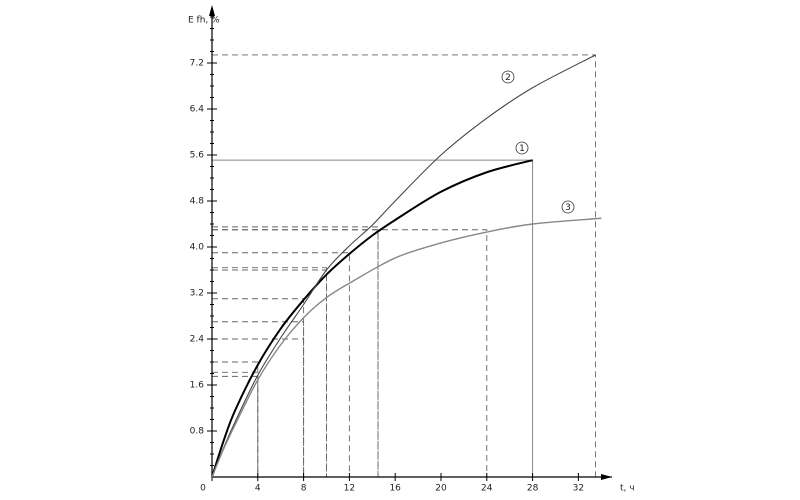 This screenshot has width=800, height=500. What do you see at coordinates (212, 10) in the screenshot?
I see `y-axis-arrow` at bounding box center [212, 10].